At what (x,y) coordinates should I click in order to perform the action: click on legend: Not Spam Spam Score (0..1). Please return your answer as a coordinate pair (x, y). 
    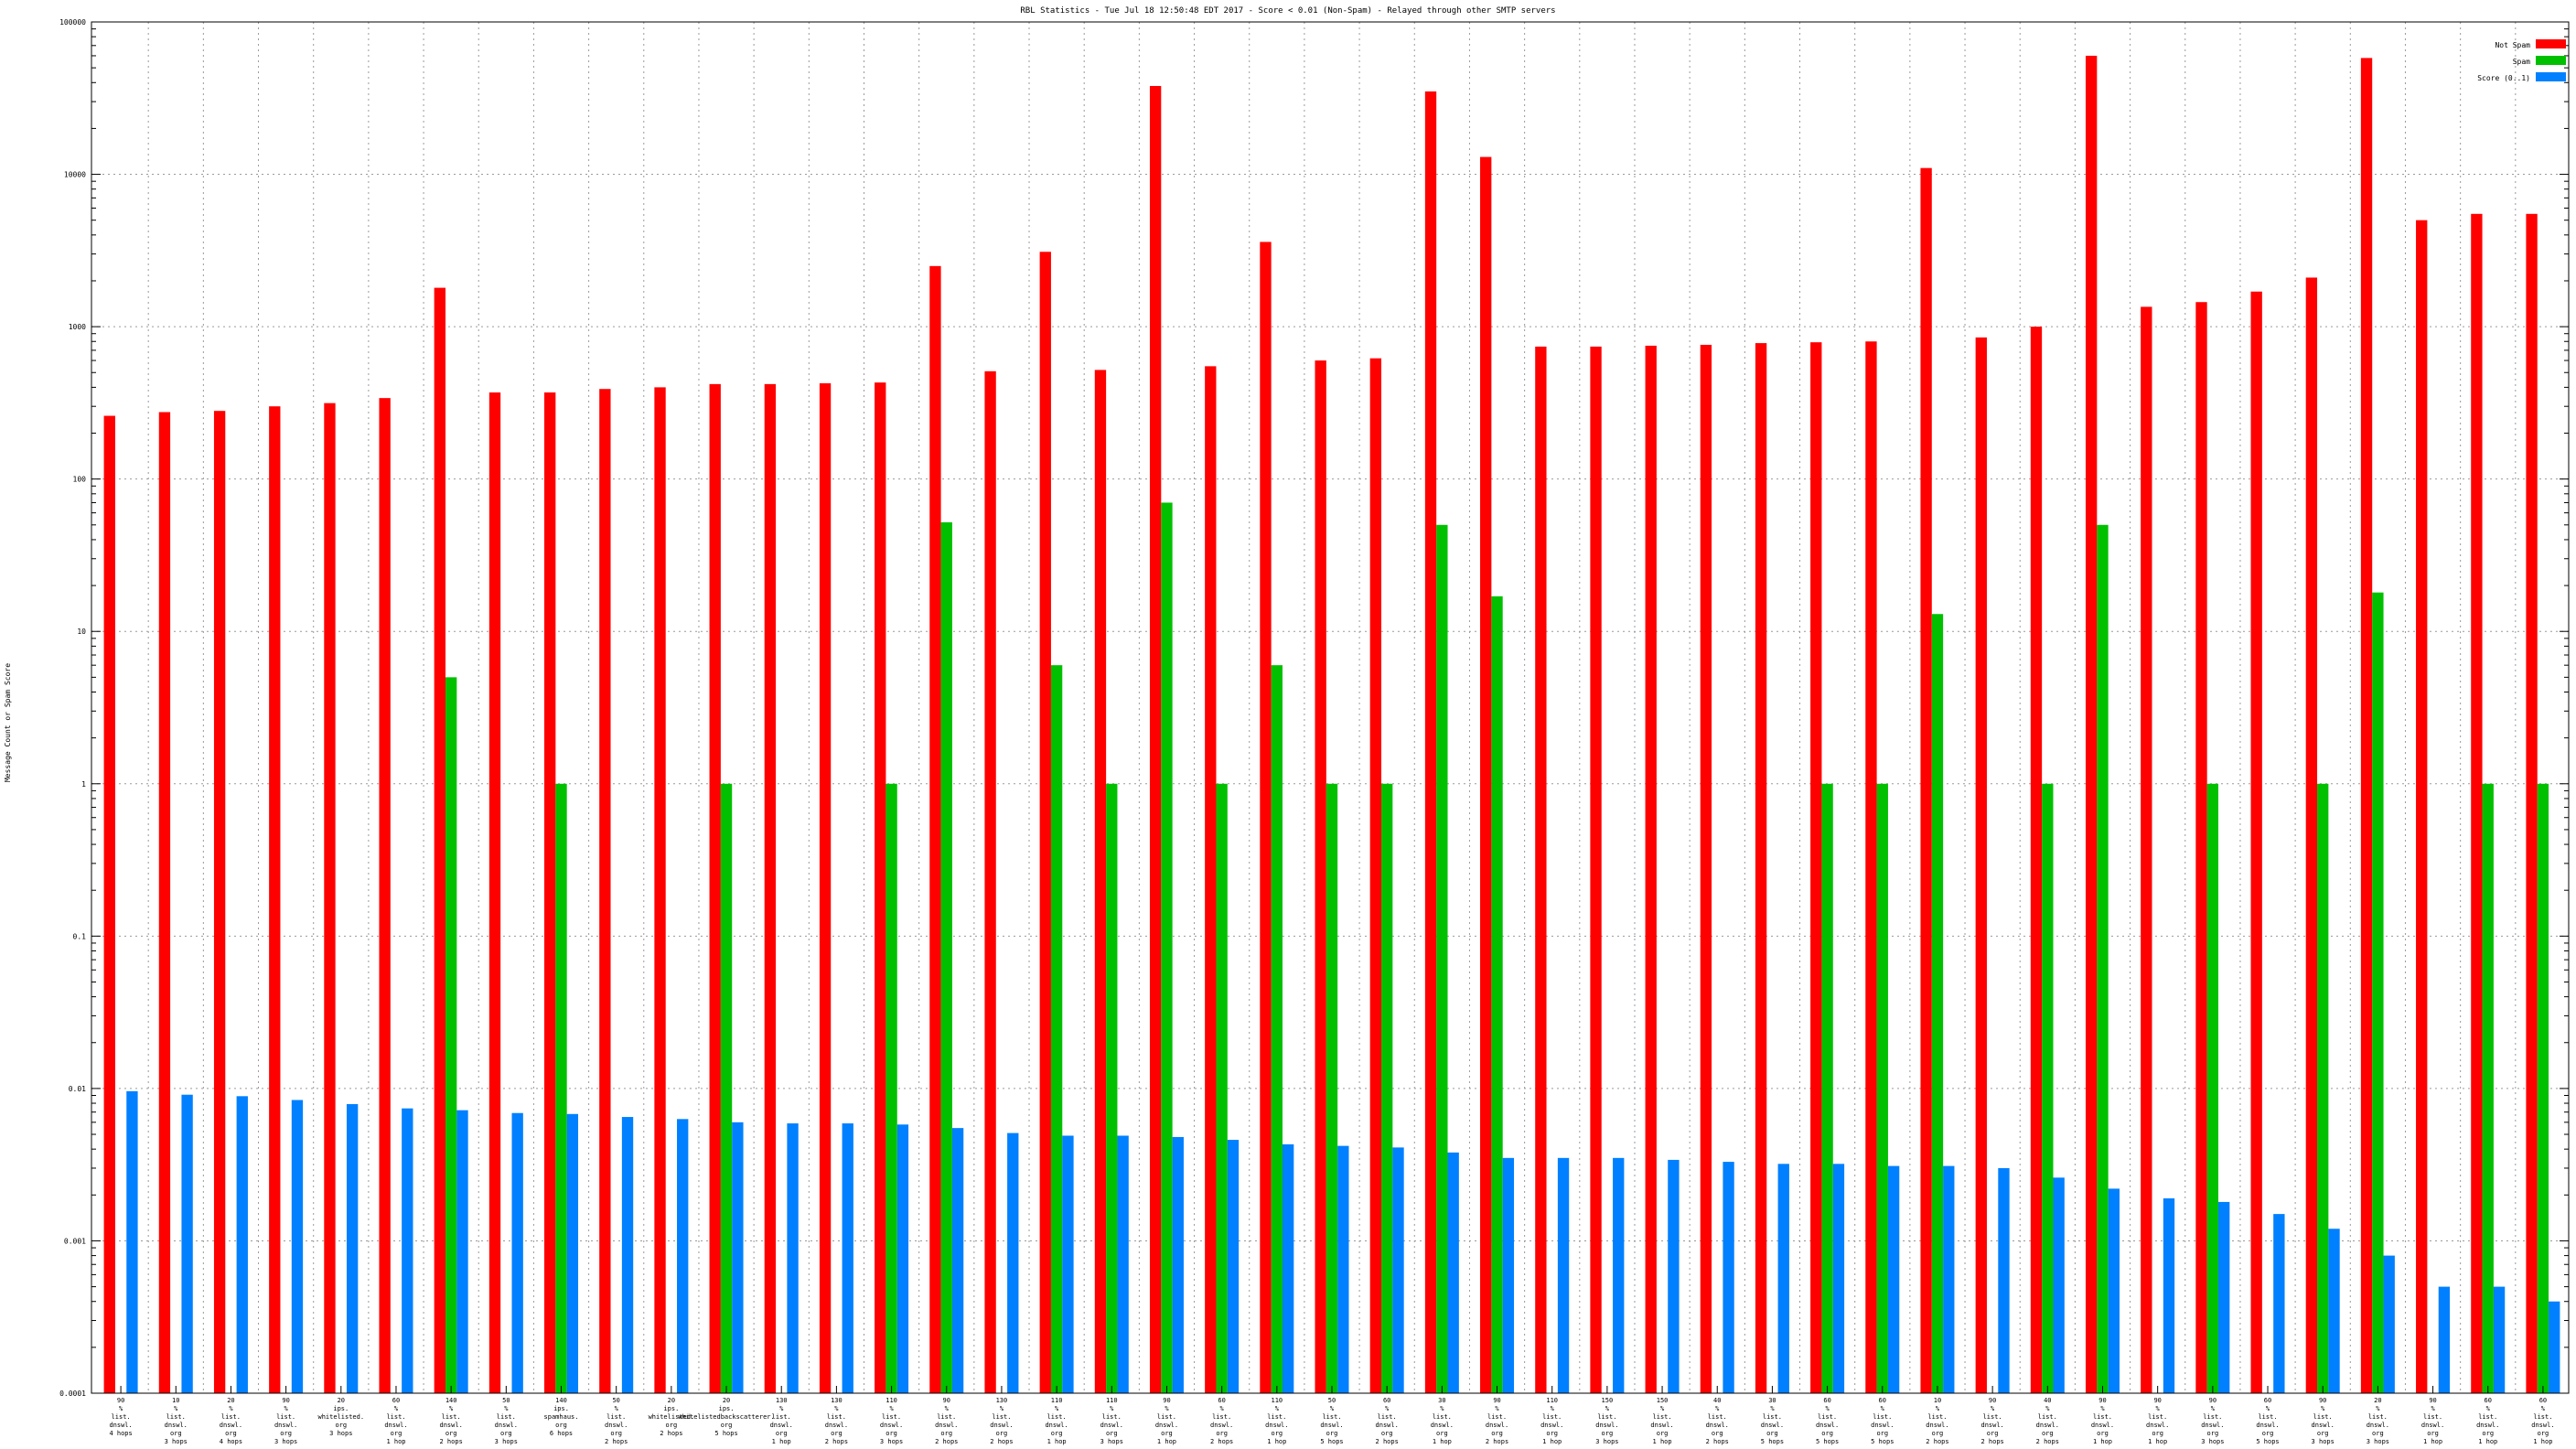
    Looking at the image, I should click on (2521, 61).